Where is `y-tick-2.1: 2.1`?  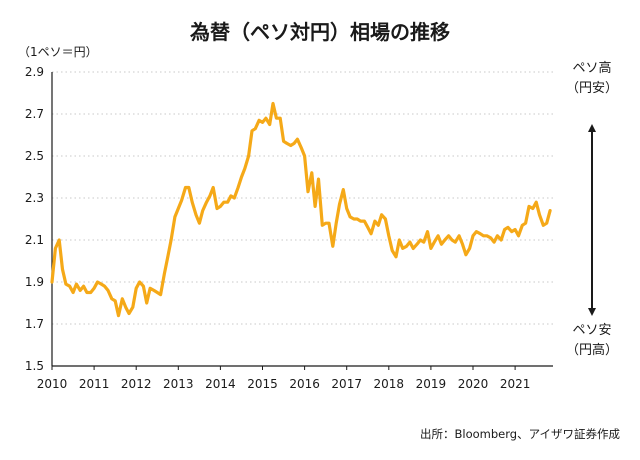 y-tick-2.1: 2.1 is located at coordinates (34, 240).